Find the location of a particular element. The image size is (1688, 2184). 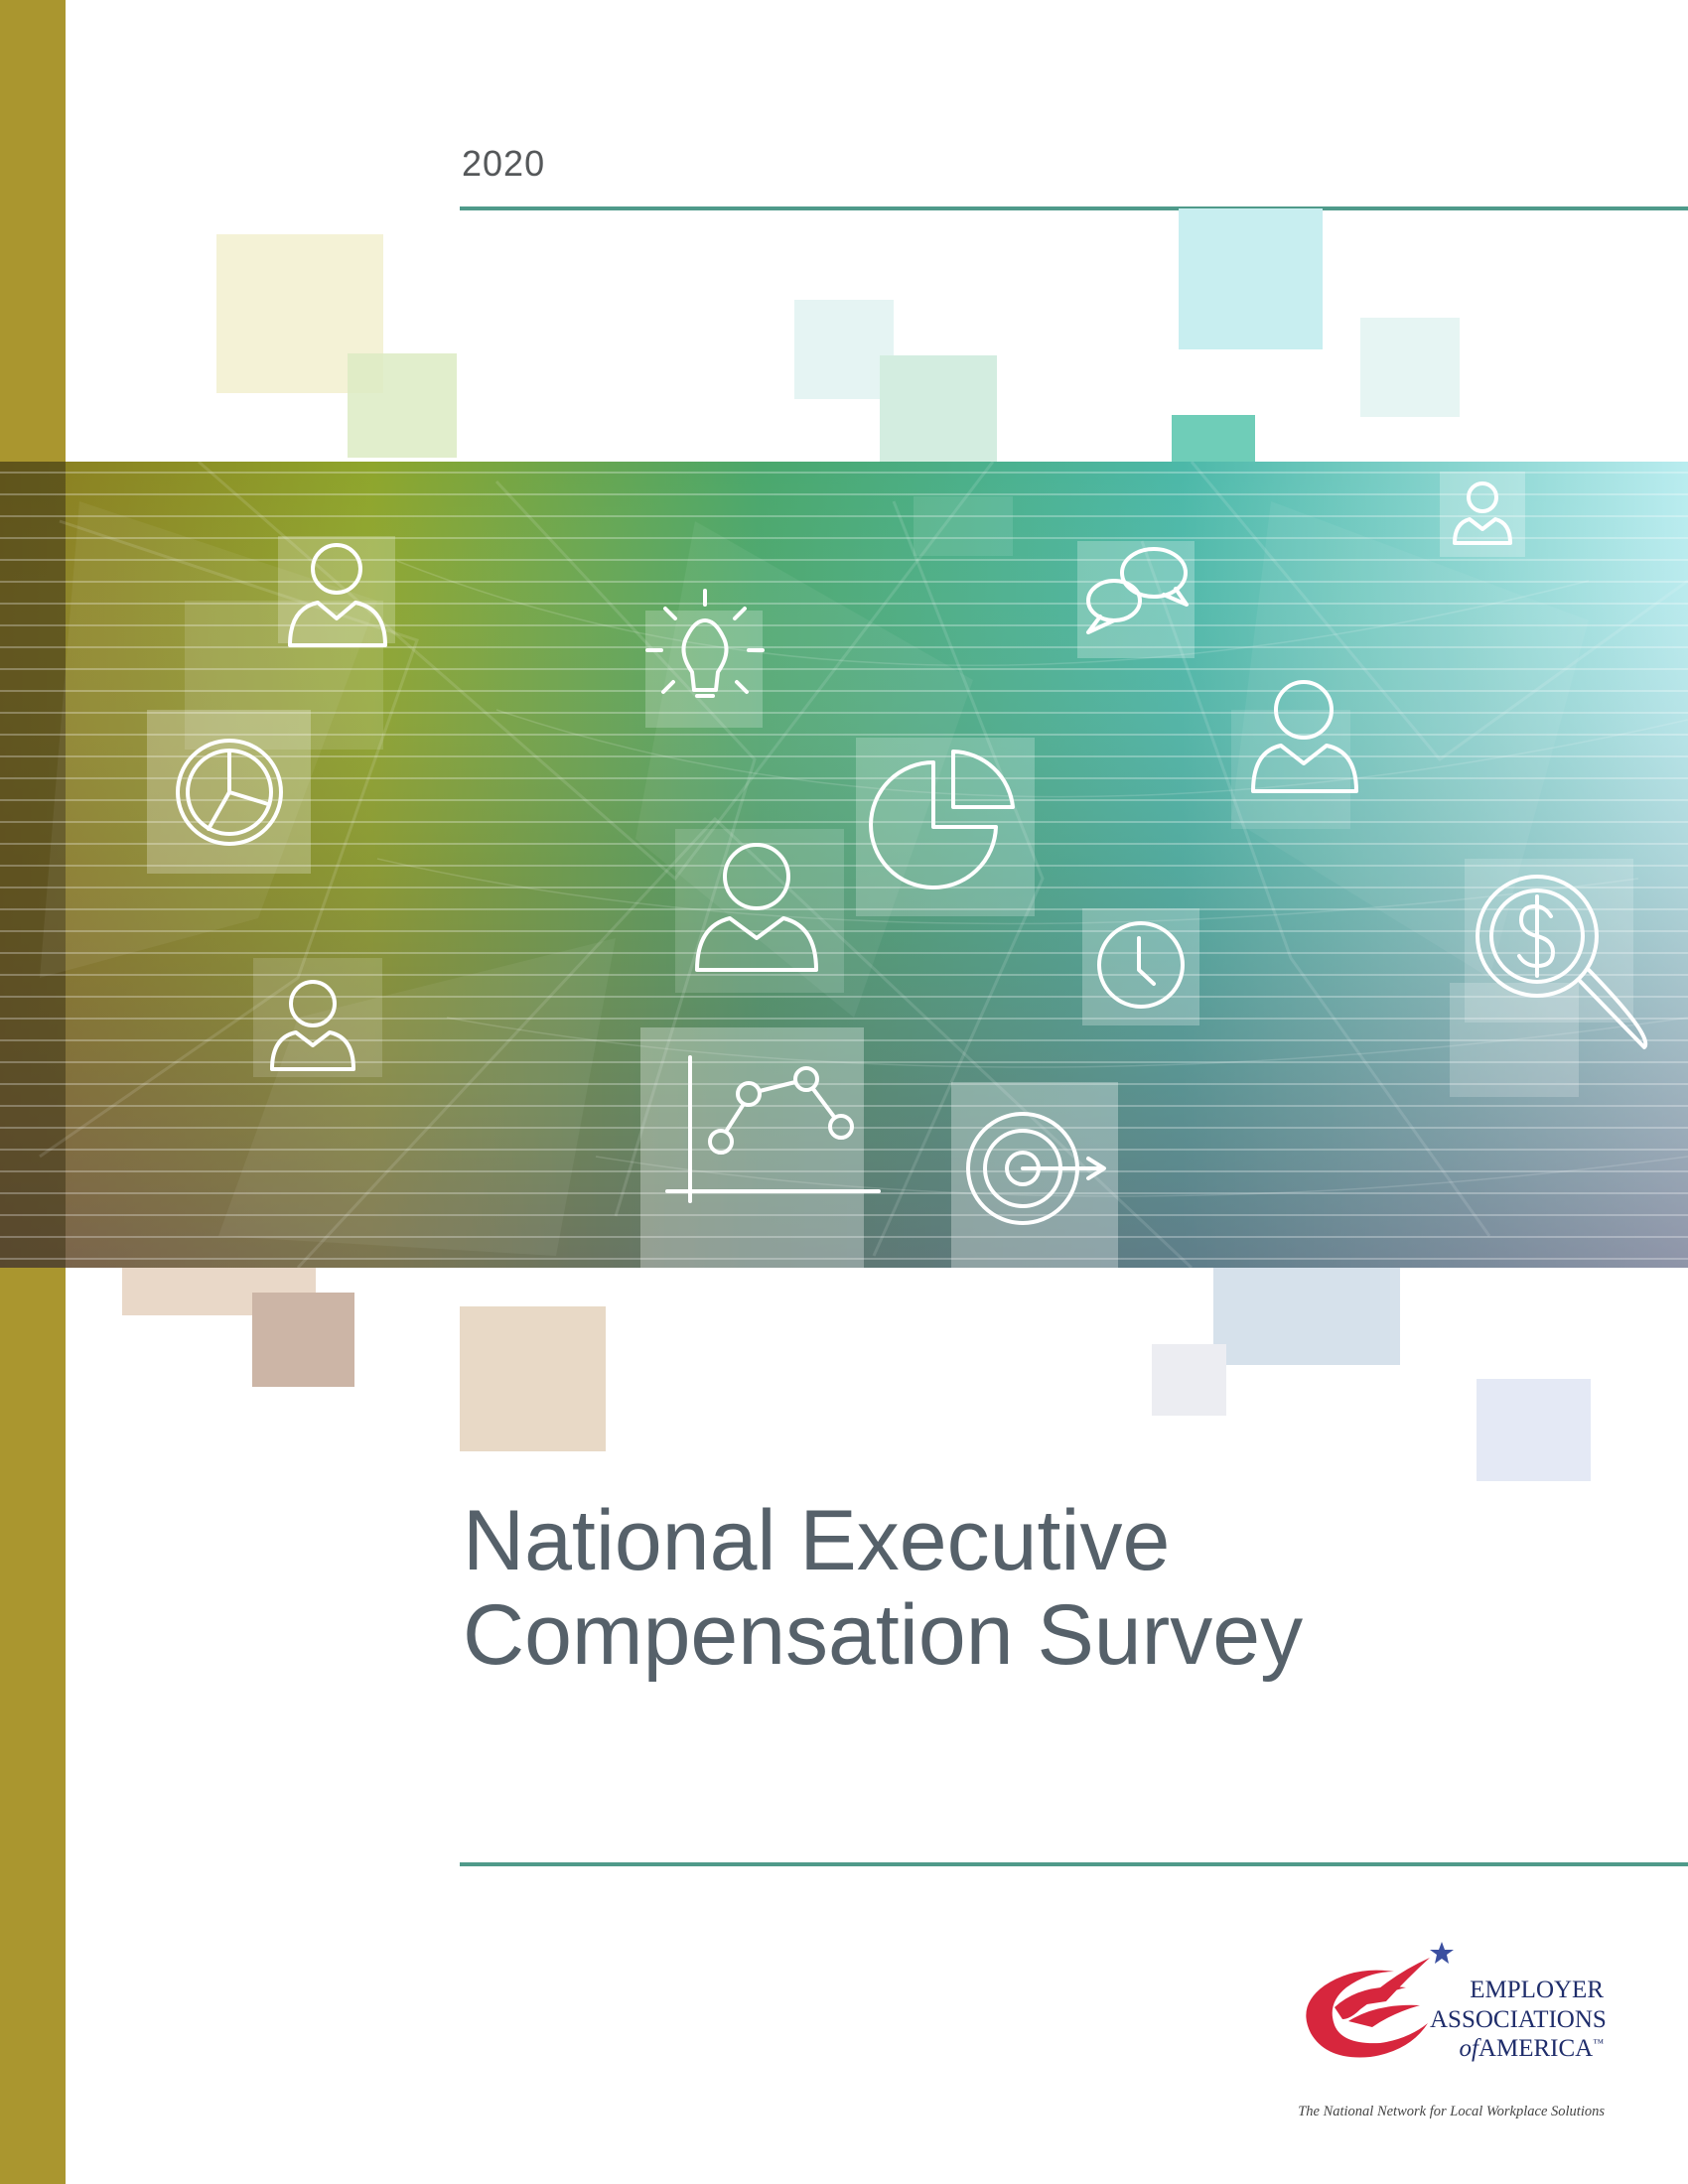

clock-icon is located at coordinates (1141, 965).